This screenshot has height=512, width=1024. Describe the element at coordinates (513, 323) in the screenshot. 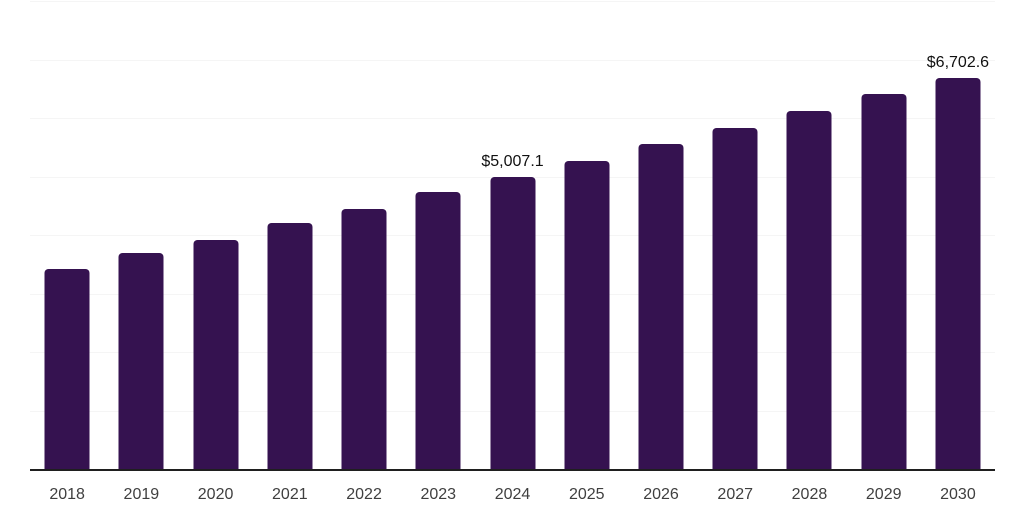

I see `bar-2024` at that location.